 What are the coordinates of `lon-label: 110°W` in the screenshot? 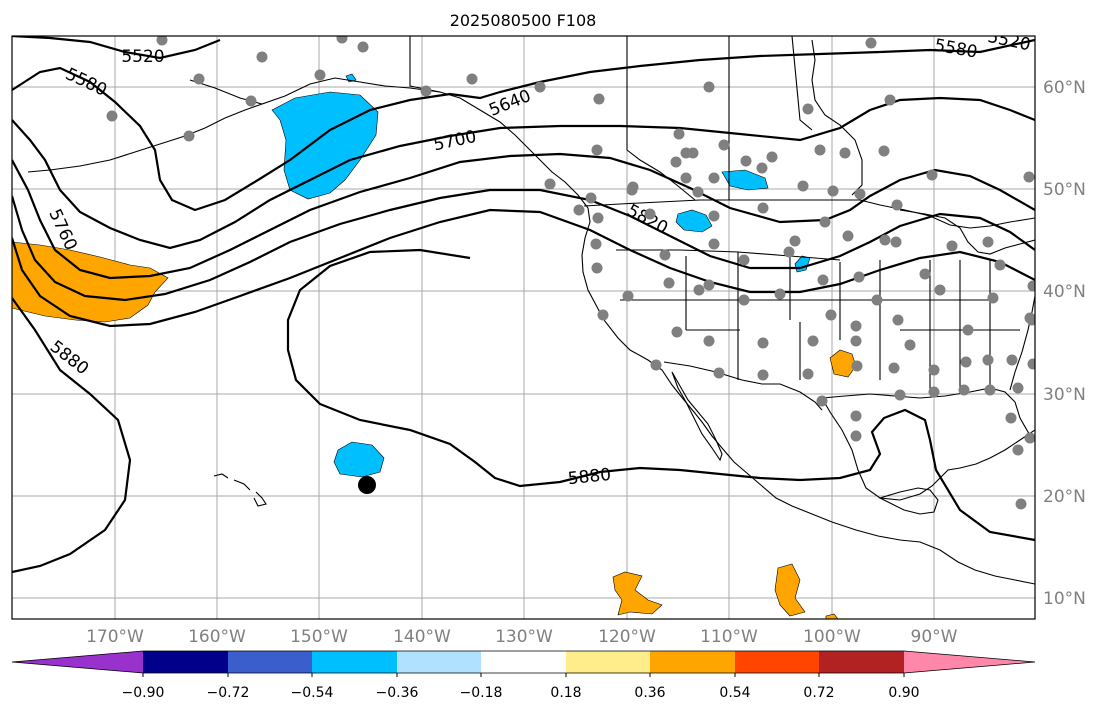 It's located at (729, 637).